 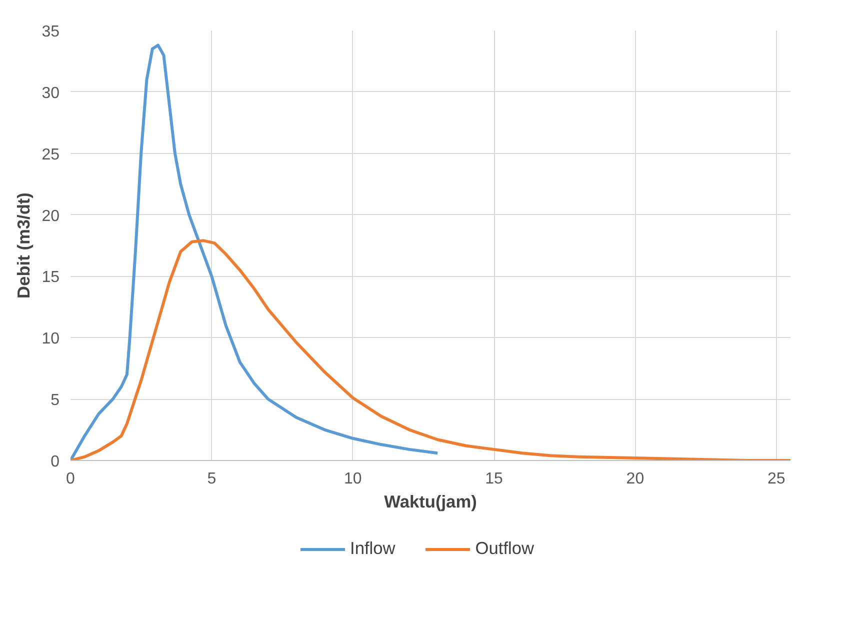 What do you see at coordinates (51, 339) in the screenshot?
I see `y-tick-label: 10` at bounding box center [51, 339].